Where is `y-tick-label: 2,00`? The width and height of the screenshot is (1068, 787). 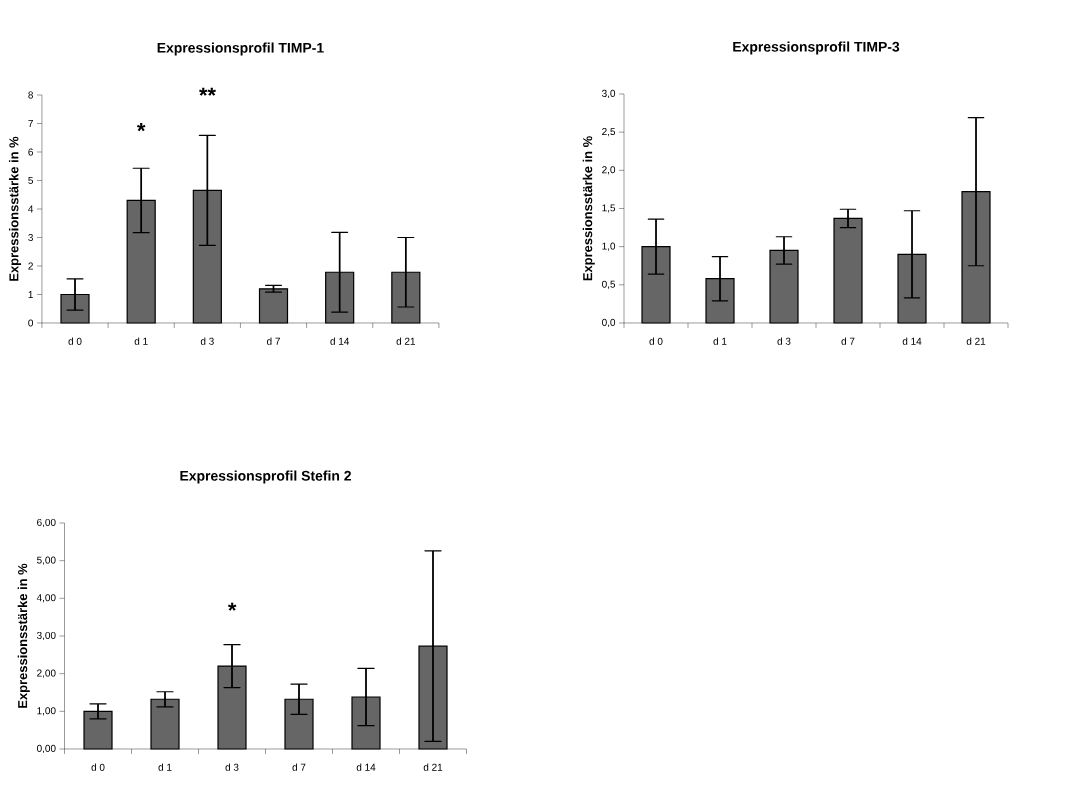
y-tick-label: 2,00 is located at coordinates (46, 673).